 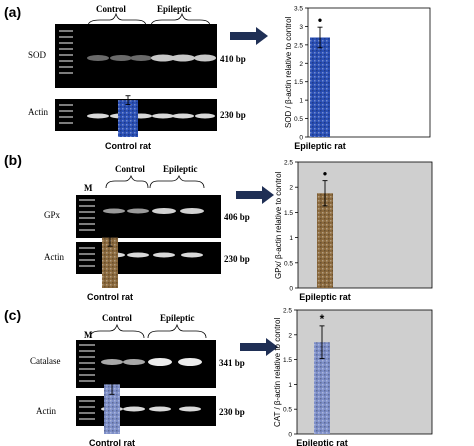 What do you see at coordinates (301, 27) in the screenshot?
I see `y-tick-label: 3` at bounding box center [301, 27].